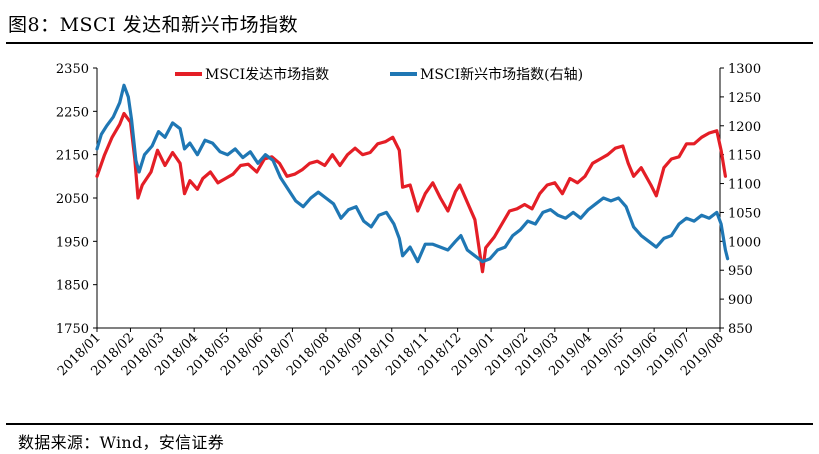  Describe the element at coordinates (72, 69) in the screenshot. I see `y-left-tick-label: 2350` at that location.